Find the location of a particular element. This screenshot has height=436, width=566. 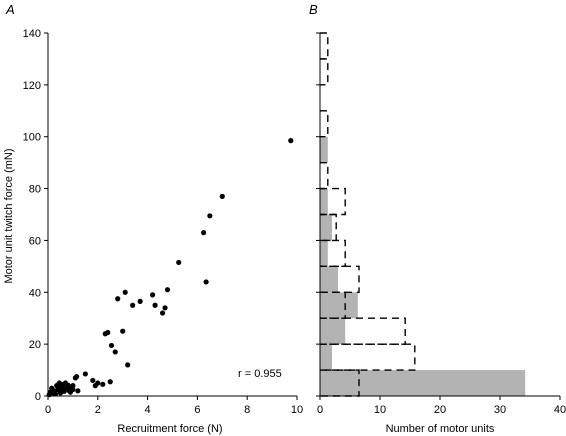

panel-a-y-tick-label: 120 is located at coordinates (32, 86).